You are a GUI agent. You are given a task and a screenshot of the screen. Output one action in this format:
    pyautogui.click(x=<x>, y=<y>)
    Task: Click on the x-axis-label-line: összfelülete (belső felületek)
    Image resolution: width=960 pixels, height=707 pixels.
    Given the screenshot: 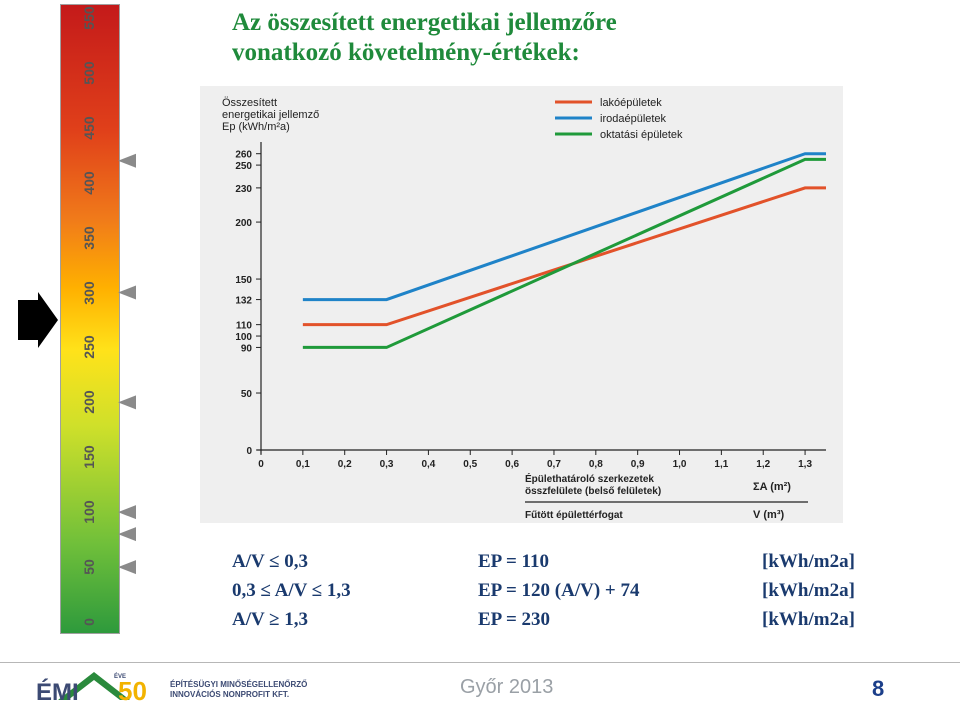 What is the action you would take?
    pyautogui.click(x=593, y=491)
    